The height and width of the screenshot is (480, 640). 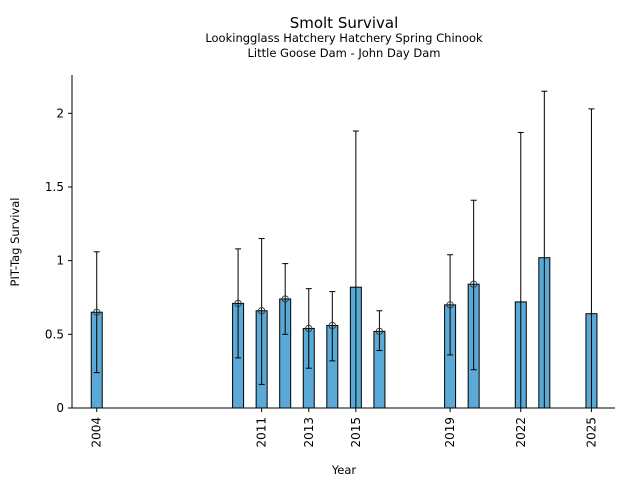 I want to click on point-marker-2019, so click(x=450, y=305).